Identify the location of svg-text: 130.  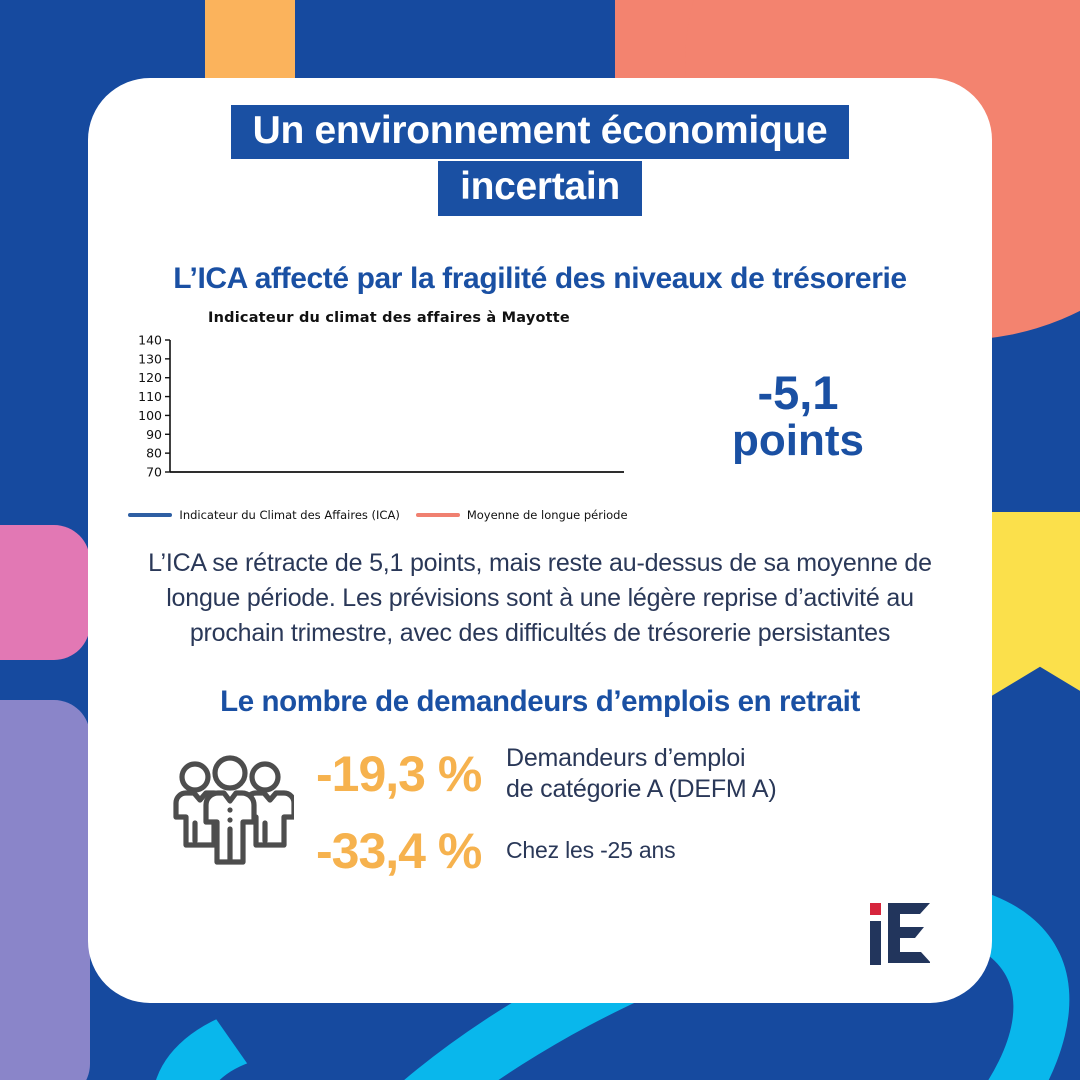
(150, 358).